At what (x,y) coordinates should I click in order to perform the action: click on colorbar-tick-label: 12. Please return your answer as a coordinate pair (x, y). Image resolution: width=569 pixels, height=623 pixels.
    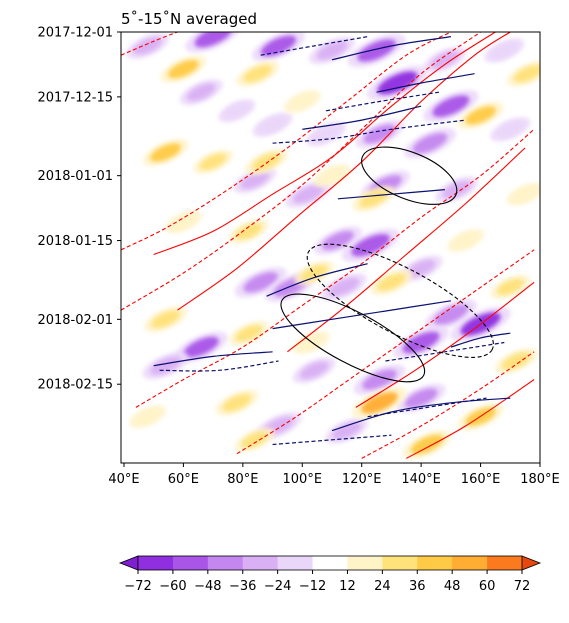
    Looking at the image, I should click on (347, 586).